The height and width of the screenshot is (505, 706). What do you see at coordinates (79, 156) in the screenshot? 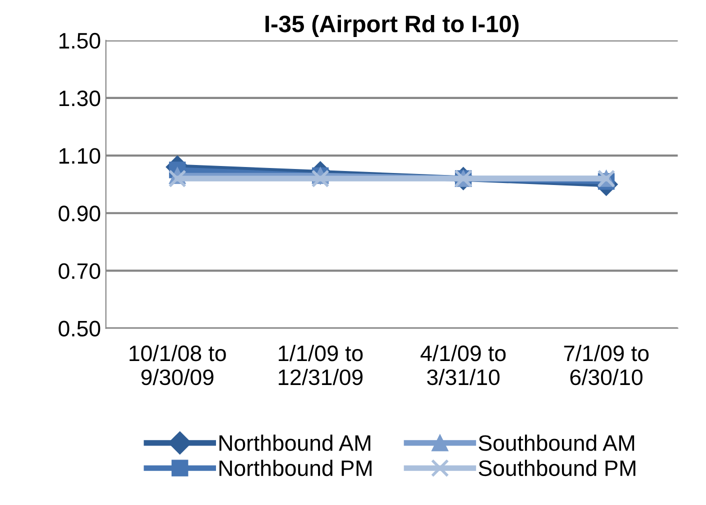
I see `y-tick-label: 1.10` at bounding box center [79, 156].